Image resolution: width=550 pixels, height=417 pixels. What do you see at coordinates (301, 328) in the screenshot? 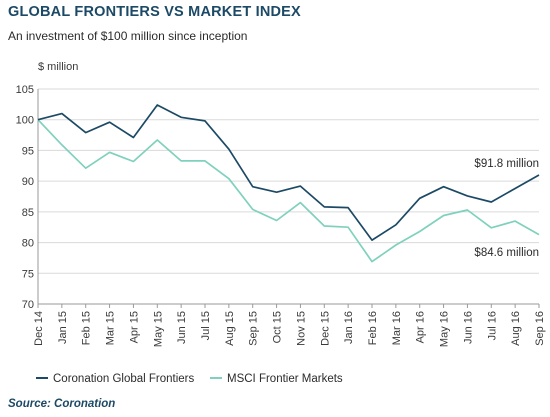
I see `x-tick-label: Nov 15` at bounding box center [301, 328].